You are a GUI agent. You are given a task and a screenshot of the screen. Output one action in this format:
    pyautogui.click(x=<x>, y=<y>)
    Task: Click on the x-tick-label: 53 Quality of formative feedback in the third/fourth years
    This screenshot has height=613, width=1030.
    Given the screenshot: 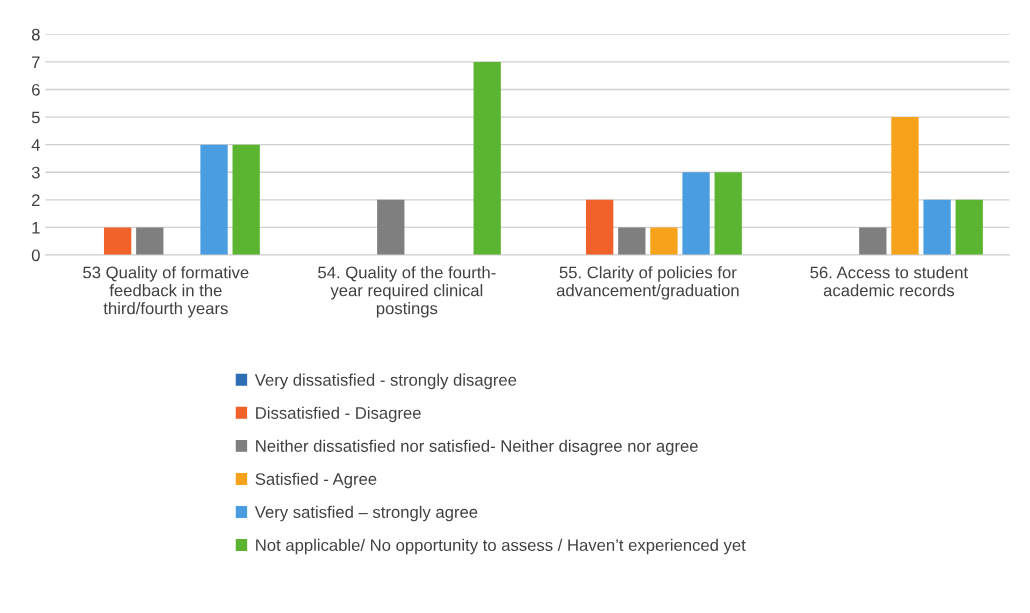 What is the action you would take?
    pyautogui.click(x=166, y=292)
    